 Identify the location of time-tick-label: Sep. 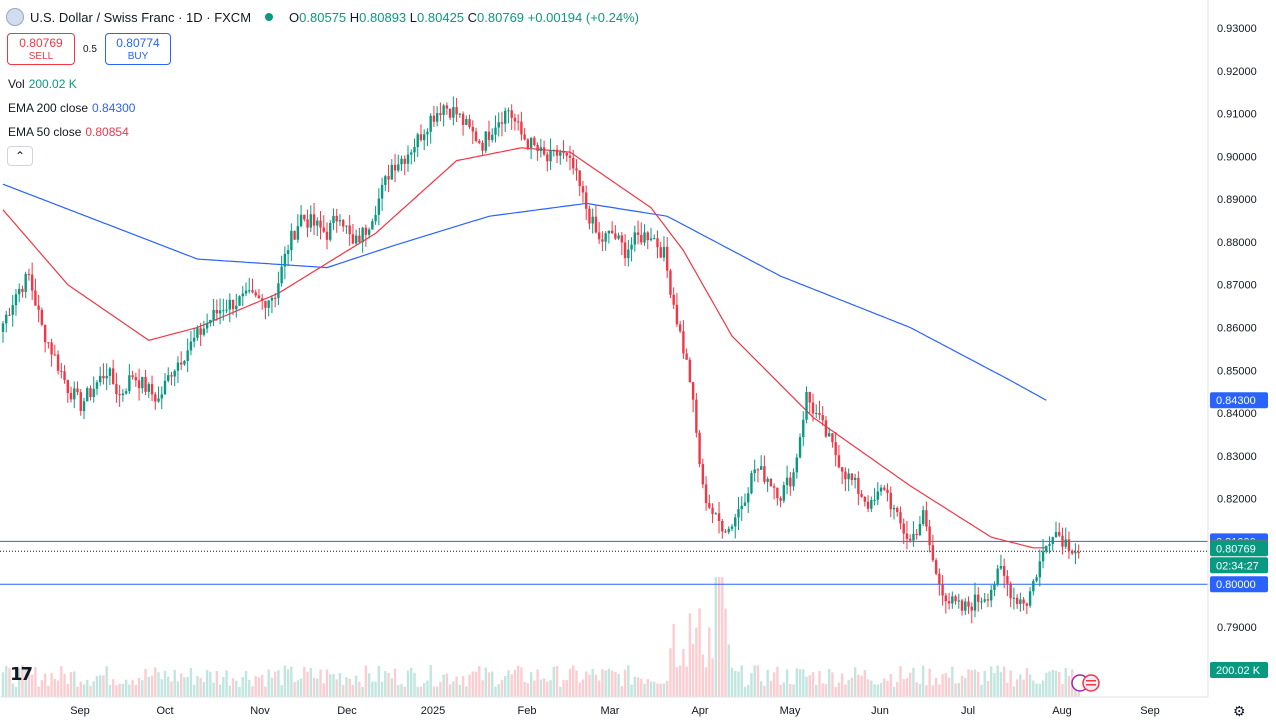
(1150, 711).